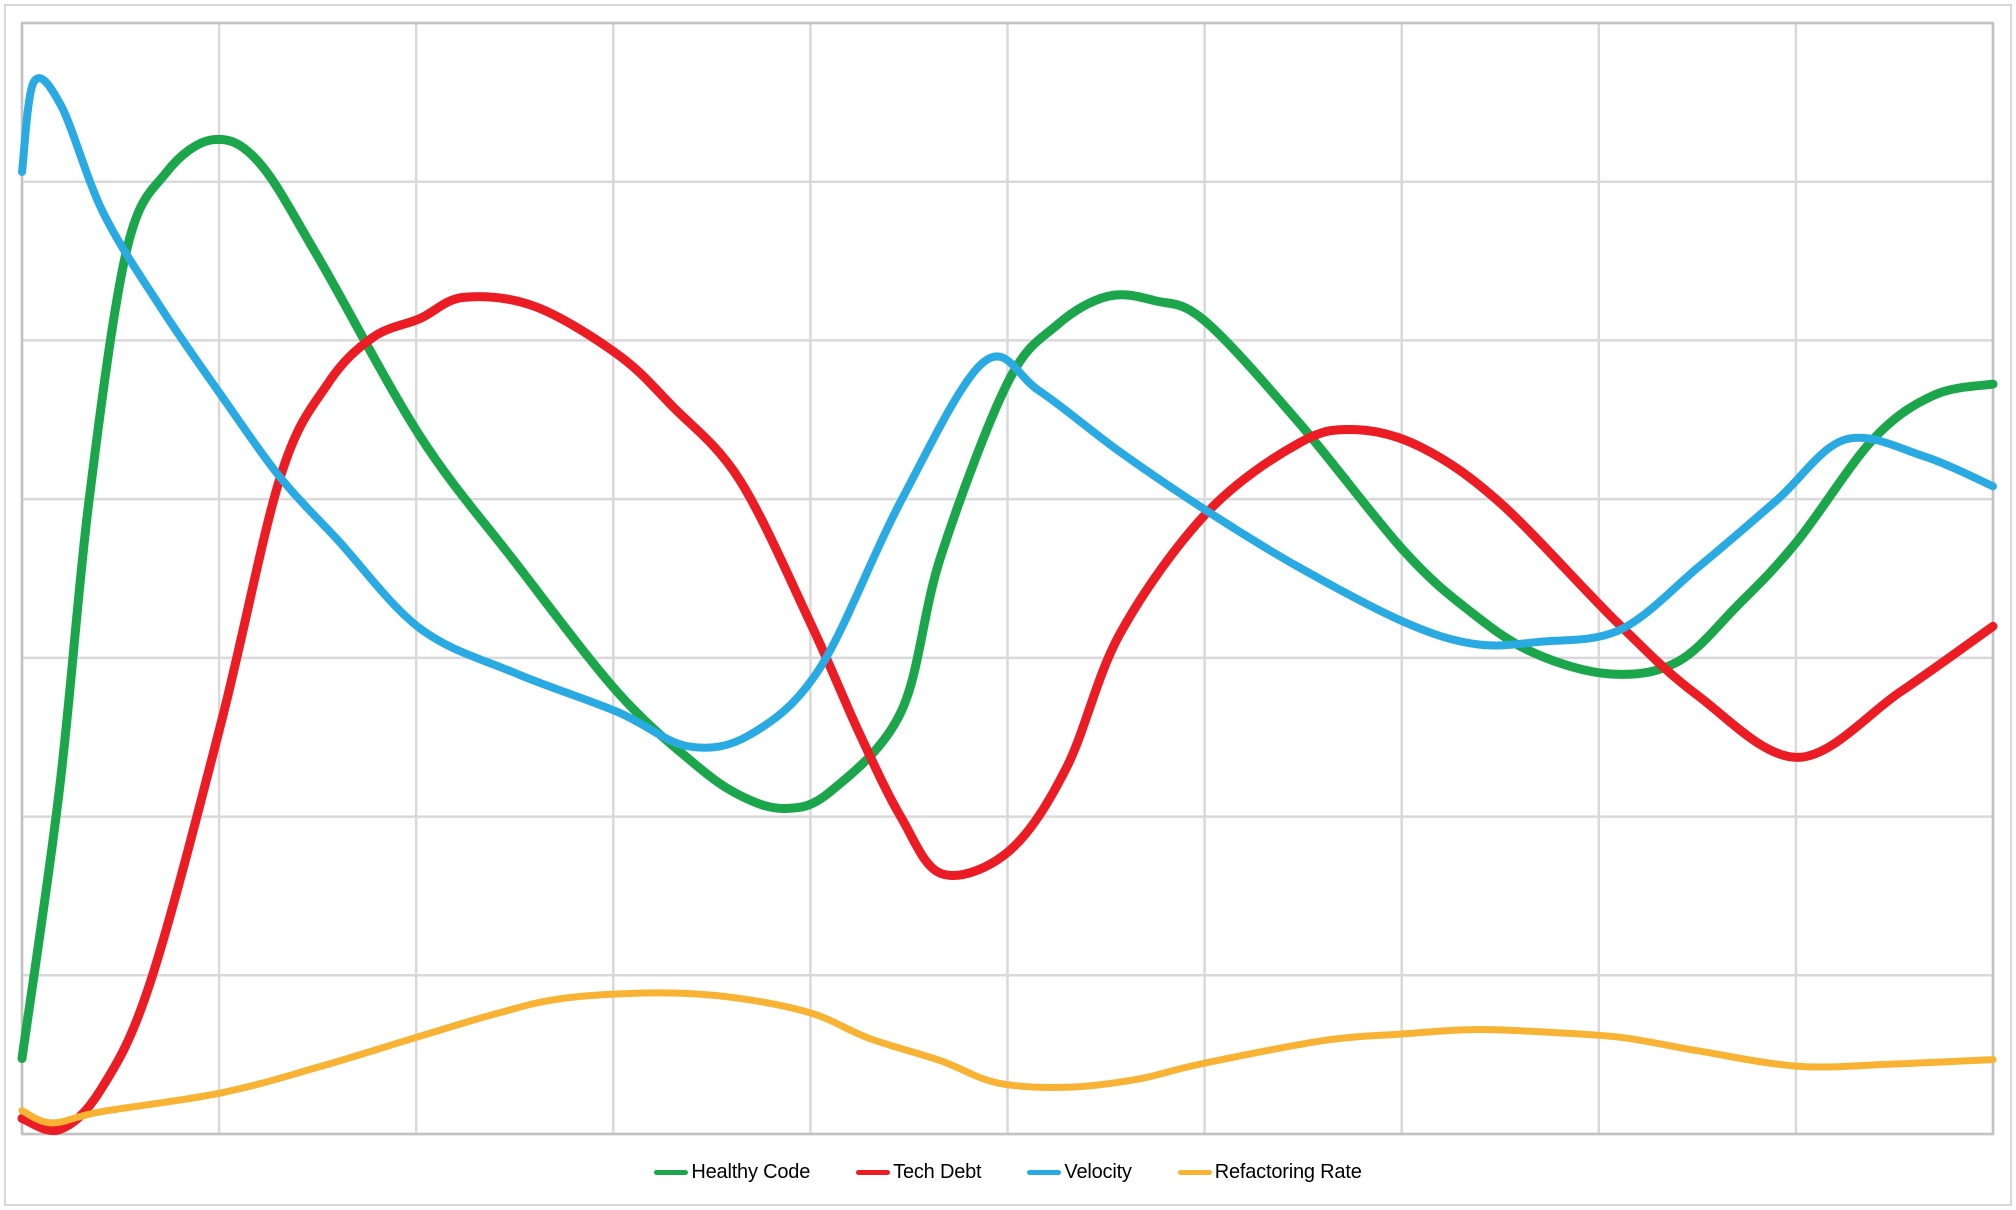 The height and width of the screenshot is (1210, 2016). Describe the element at coordinates (1044, 1172) in the screenshot. I see `velocity-line-marker-icon` at that location.